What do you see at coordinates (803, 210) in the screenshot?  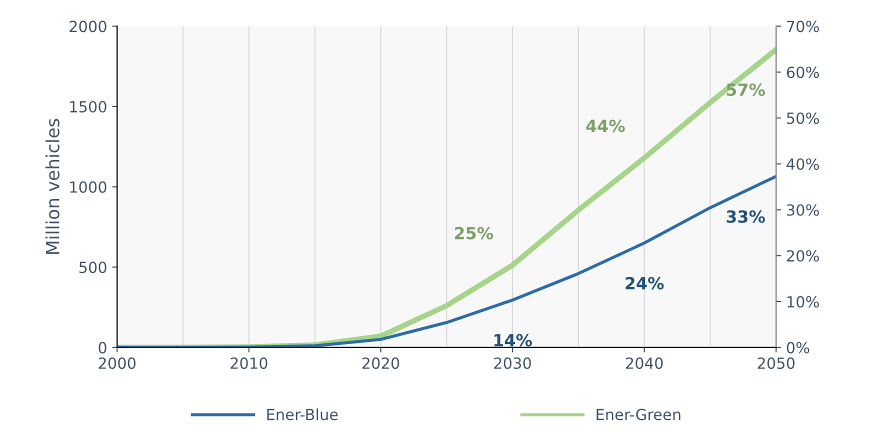 I see `y2-tick-label: 30%` at bounding box center [803, 210].